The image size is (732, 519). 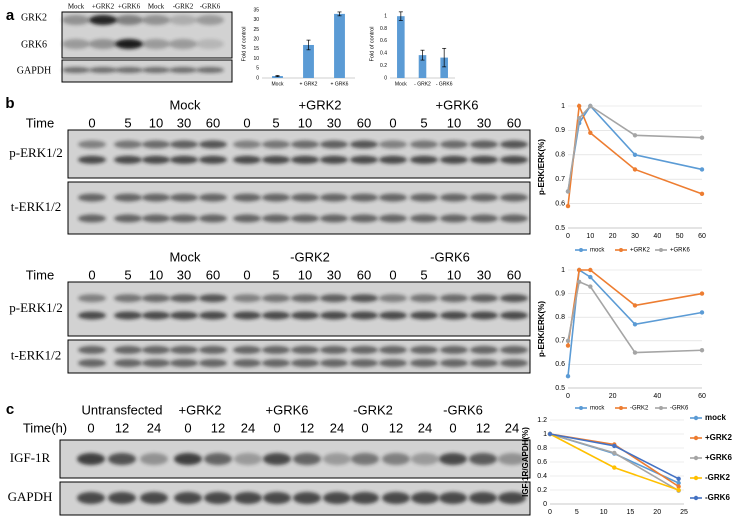 What do you see at coordinates (9, 103) in the screenshot?
I see `panel-letter: b` at bounding box center [9, 103].